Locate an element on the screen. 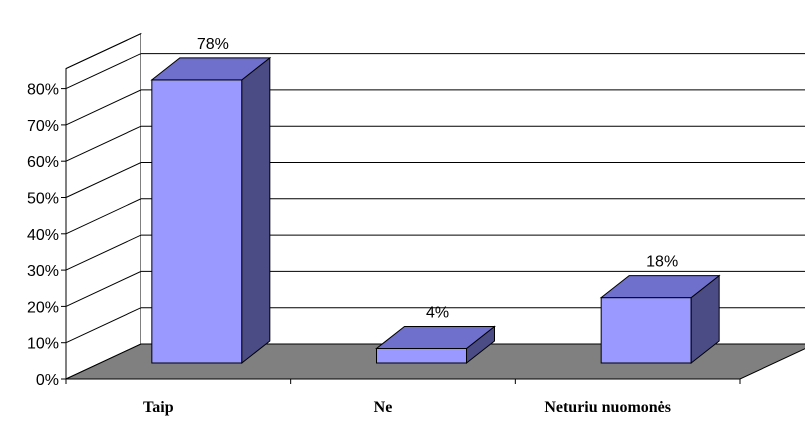 The height and width of the screenshot is (422, 805). y-tick-label: 10% is located at coordinates (43, 344).